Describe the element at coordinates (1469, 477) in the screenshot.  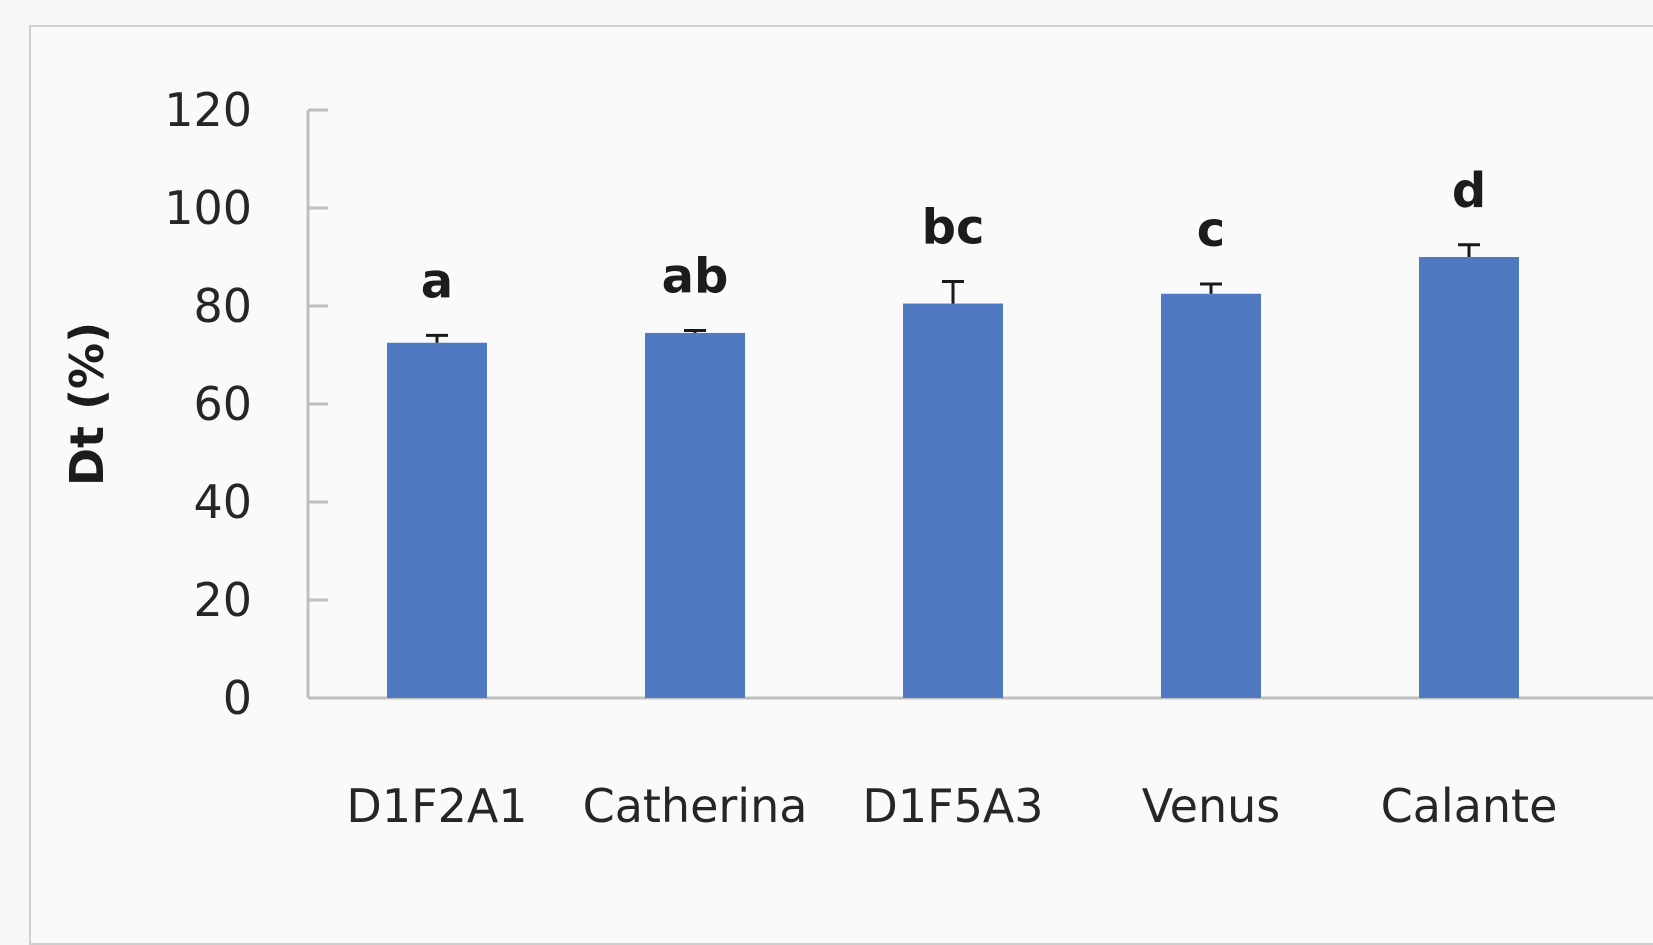
I see `bar-calante` at that location.